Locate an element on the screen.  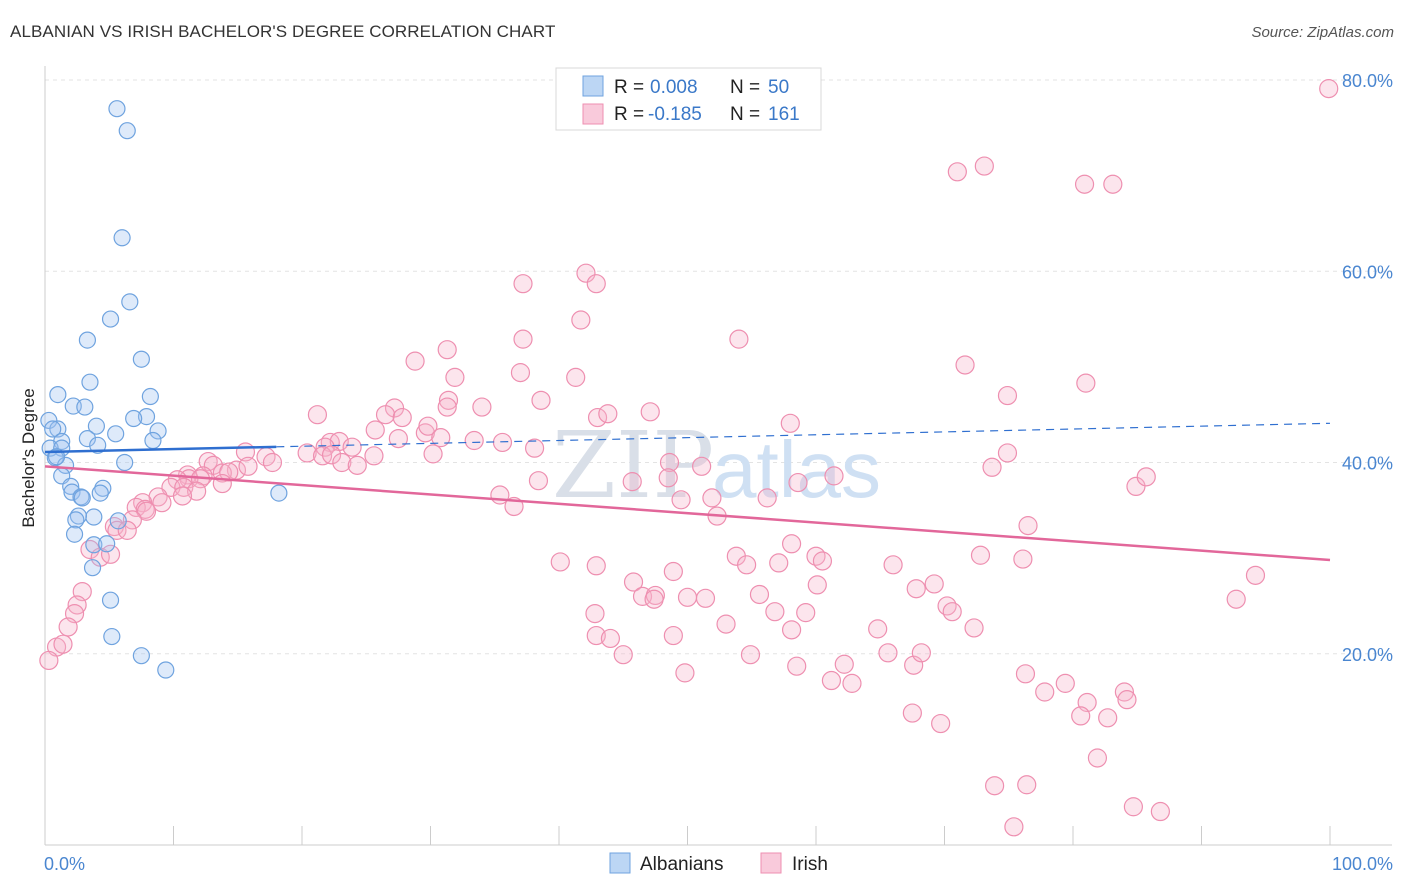
legend-swatch-albanians is located at coordinates (593, 86).